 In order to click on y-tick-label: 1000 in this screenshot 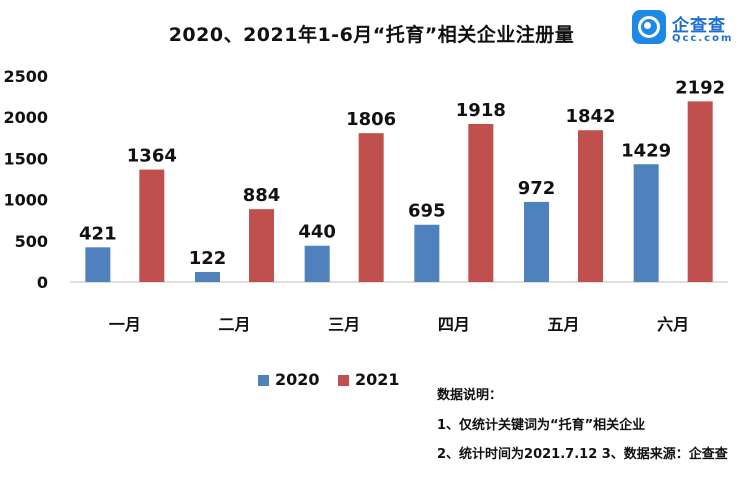, I will do `click(25, 200)`.